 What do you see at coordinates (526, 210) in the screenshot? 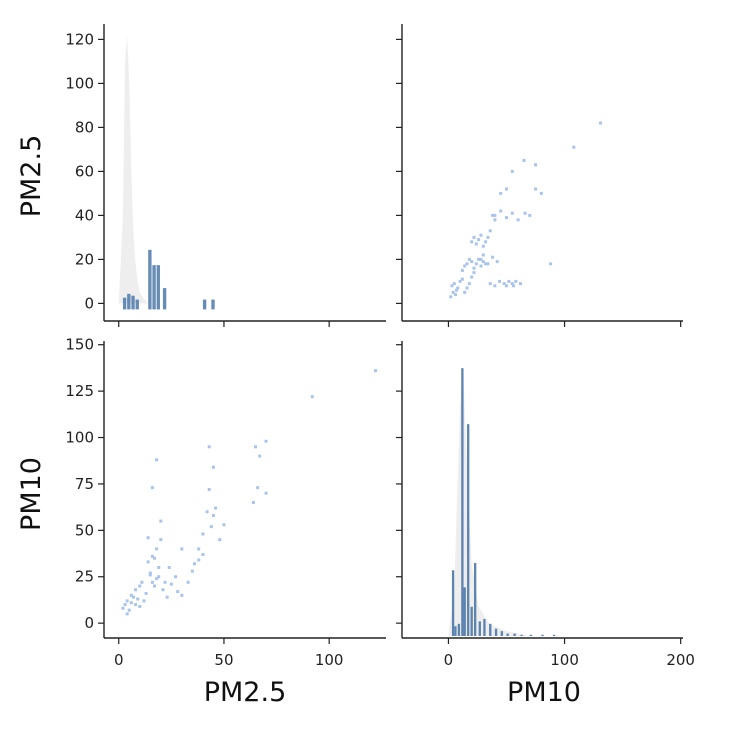
I see `panel-pm10-vs-pm25-scatter` at bounding box center [526, 210].